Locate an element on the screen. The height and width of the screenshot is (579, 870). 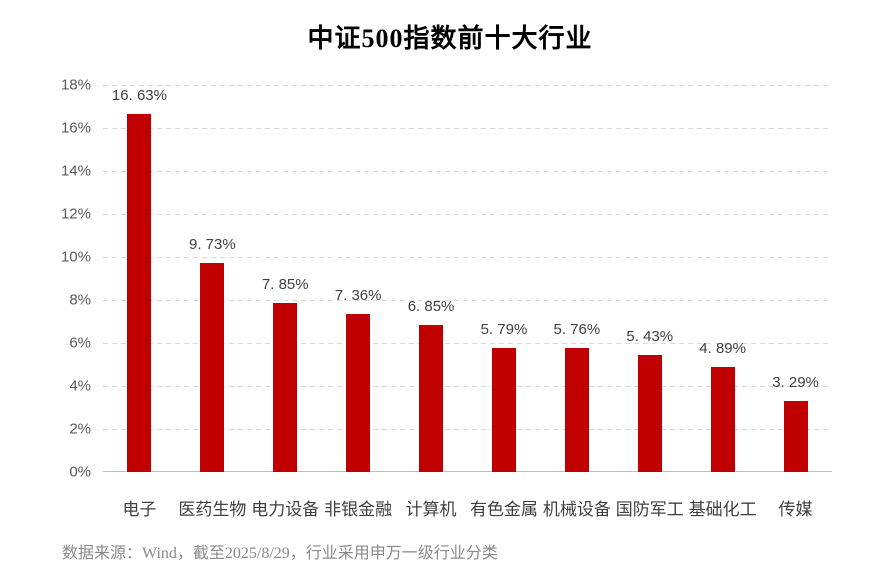
x-axis-category-label: 传媒 is located at coordinates (795, 509).